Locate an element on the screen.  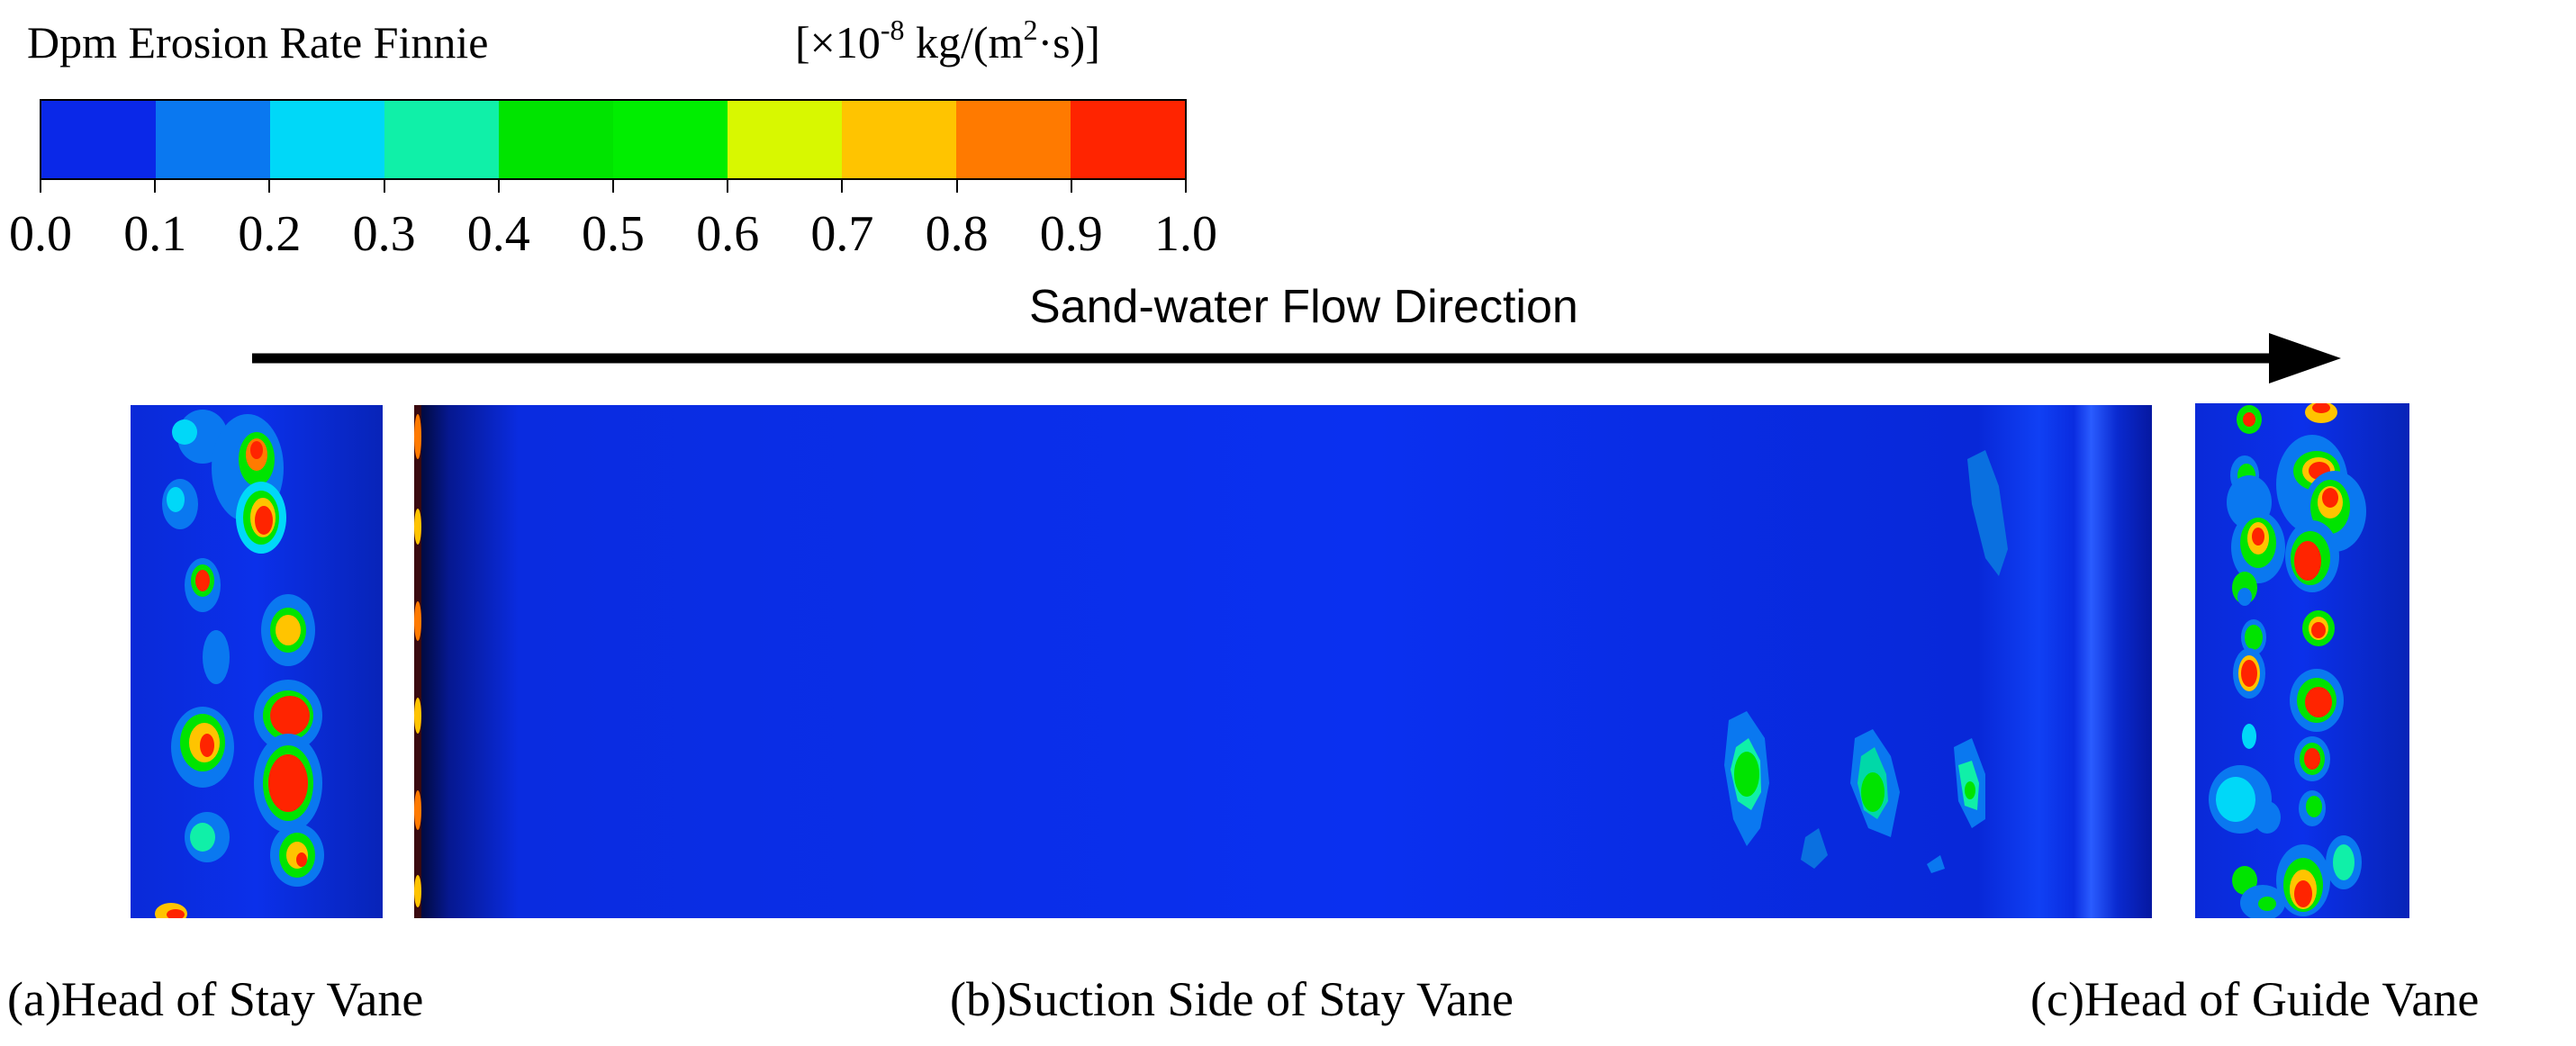
colorbar-tick-label: 0.0 is located at coordinates (40, 234).